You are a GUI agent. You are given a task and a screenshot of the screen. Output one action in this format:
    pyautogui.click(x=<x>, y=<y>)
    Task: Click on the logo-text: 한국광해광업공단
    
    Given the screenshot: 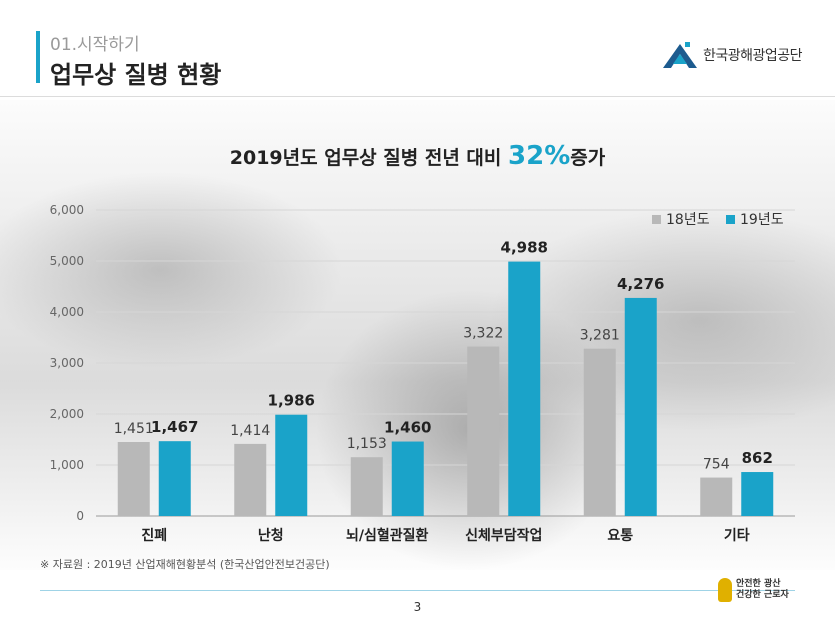 What is the action you would take?
    pyautogui.click(x=753, y=56)
    